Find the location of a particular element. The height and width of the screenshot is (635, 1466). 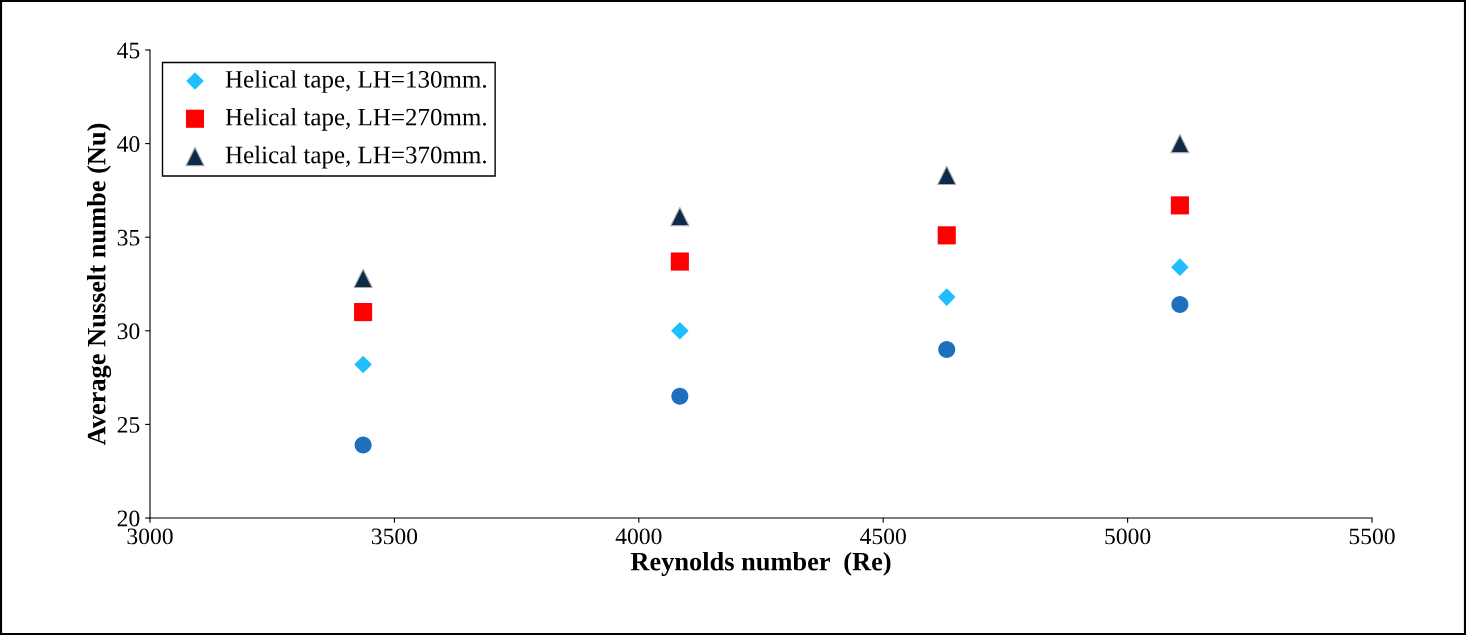

legend-label: Helical tape, LH=270mm. is located at coordinates (355, 119).